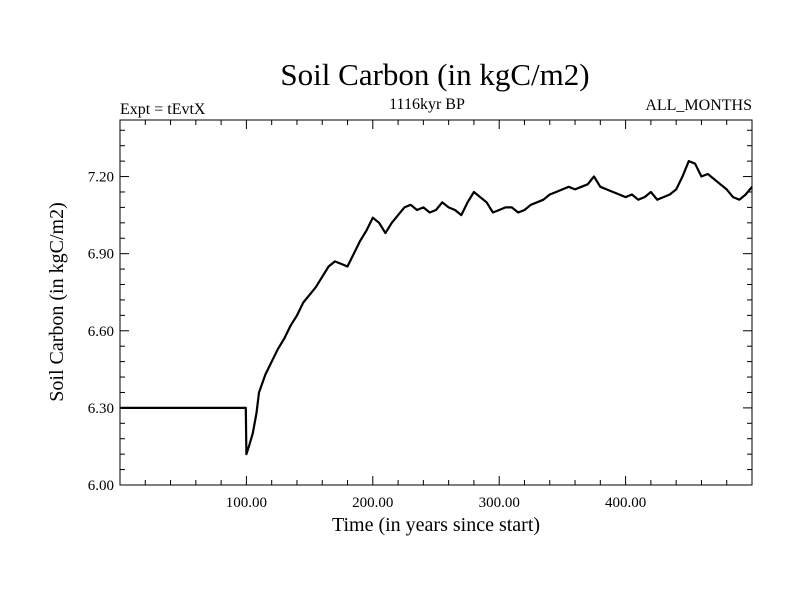  I want to click on subtitle-center: 1116kyr BP, so click(427, 104).